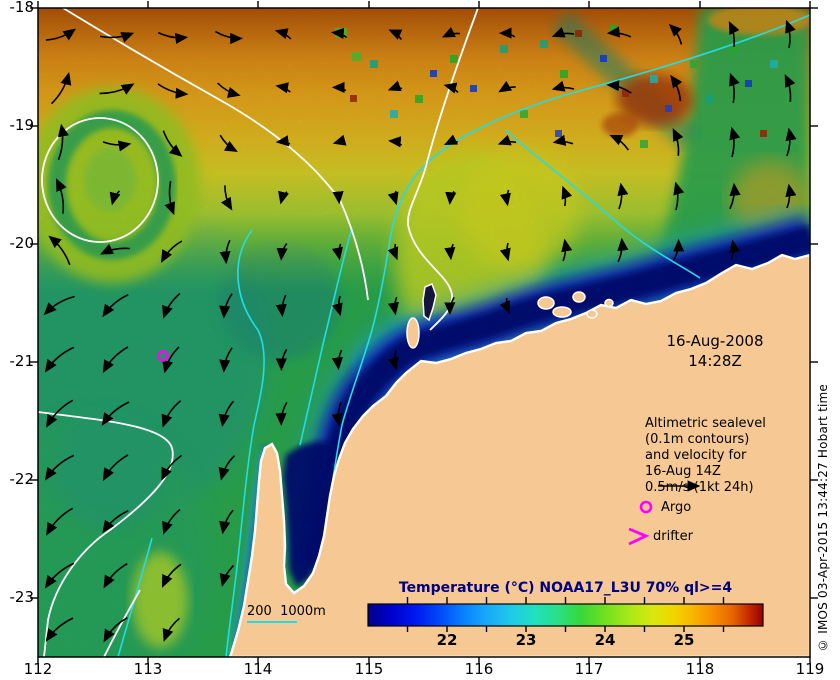 Image resolution: width=840 pixels, height=680 pixels. What do you see at coordinates (639, 536) in the screenshot?
I see `drifter-legend-icon` at bounding box center [639, 536].